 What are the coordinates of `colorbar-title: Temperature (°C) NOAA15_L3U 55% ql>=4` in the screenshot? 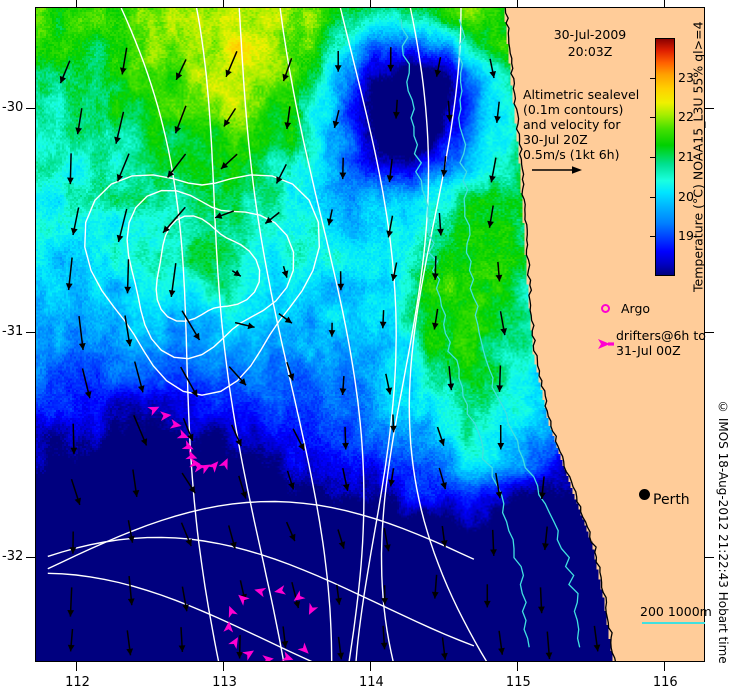 It's located at (698, 157).